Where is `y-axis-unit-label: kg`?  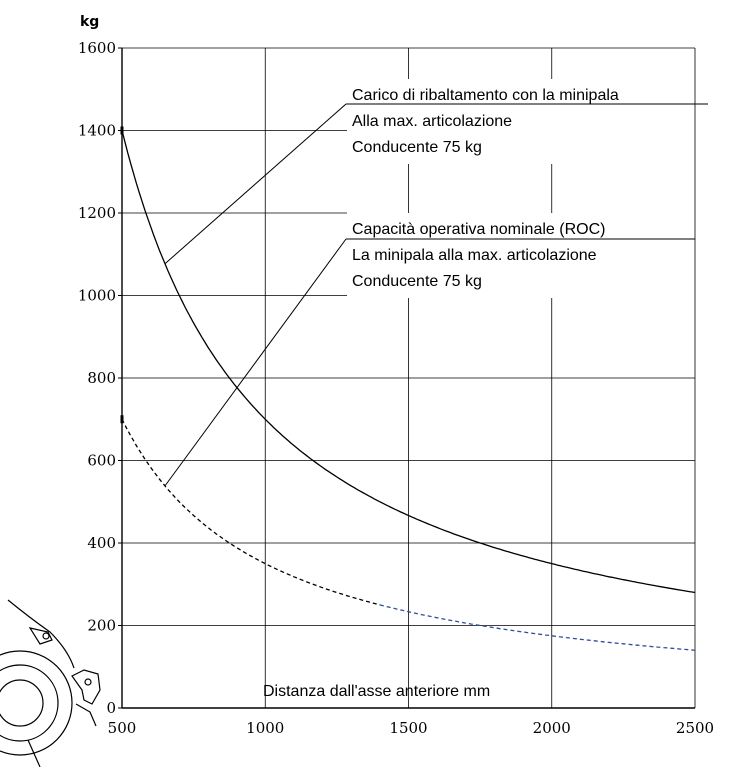 y-axis-unit-label: kg is located at coordinates (89, 22).